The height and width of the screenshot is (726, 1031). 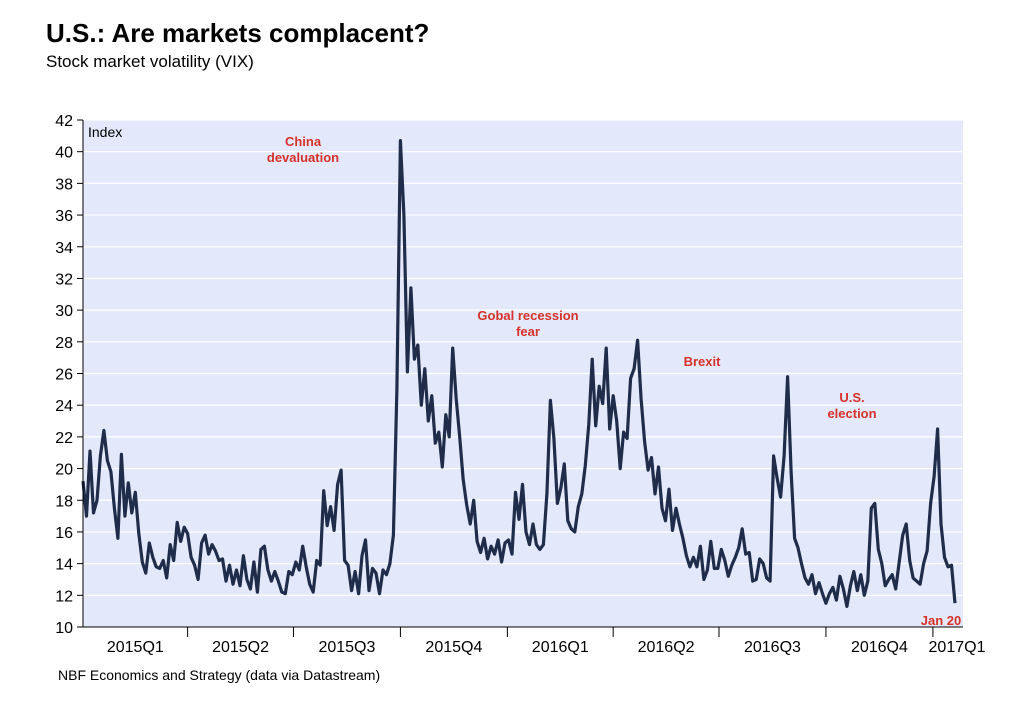 I want to click on y-tick-label: 24, so click(x=64, y=406).